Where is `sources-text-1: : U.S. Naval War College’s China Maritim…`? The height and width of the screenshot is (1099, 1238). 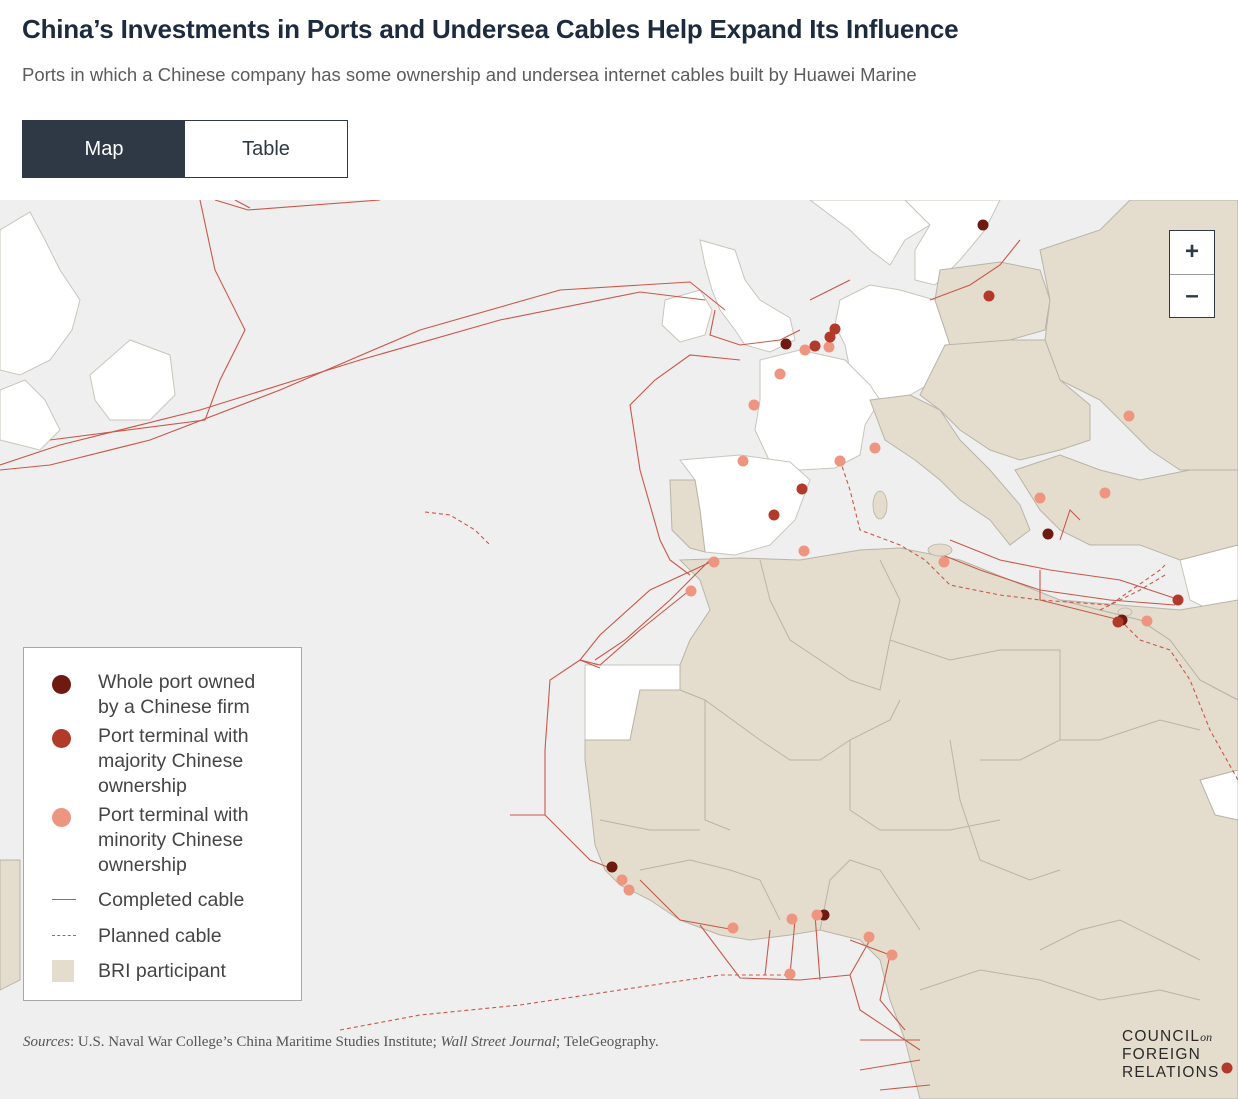
sources-text-1: : U.S. Naval War College’s China Maritim… is located at coordinates (255, 1042).